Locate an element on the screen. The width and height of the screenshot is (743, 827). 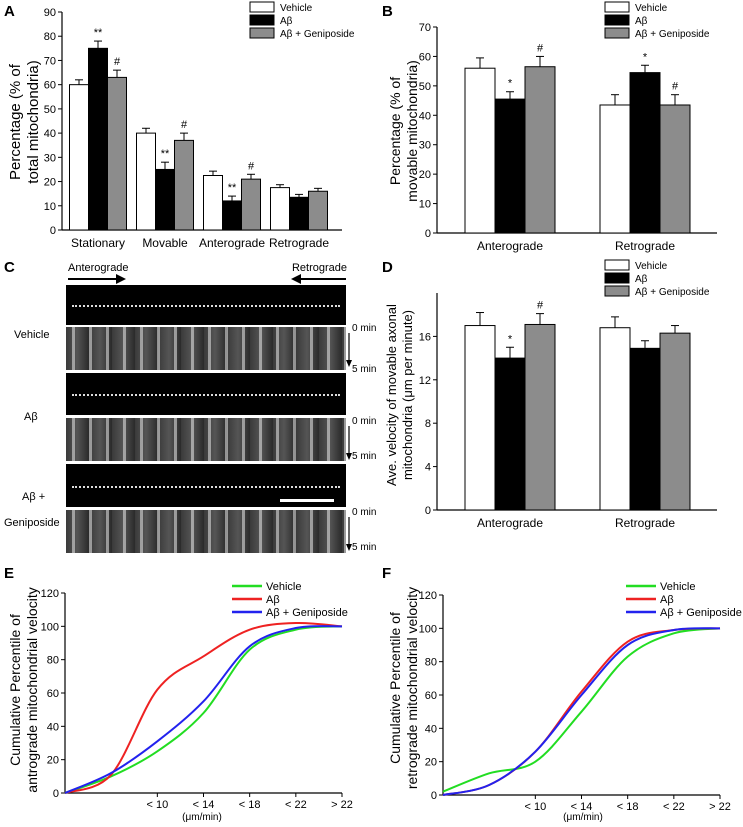
x-tick-label: Retrograde is located at coordinates (299, 243).